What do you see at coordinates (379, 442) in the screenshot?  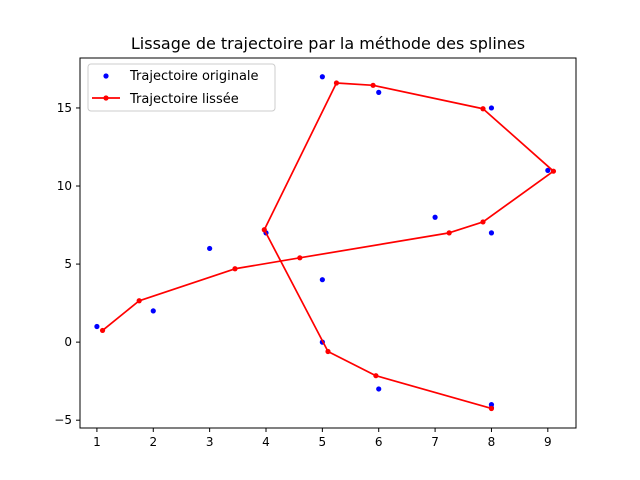 I see `x-tick-label: 6` at bounding box center [379, 442].